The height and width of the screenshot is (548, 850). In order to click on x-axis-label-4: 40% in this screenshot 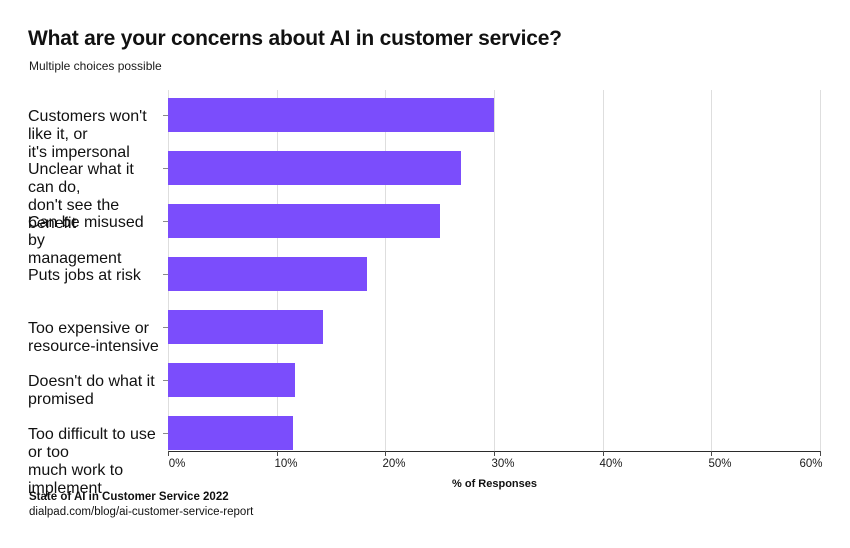, I will do `click(611, 464)`.